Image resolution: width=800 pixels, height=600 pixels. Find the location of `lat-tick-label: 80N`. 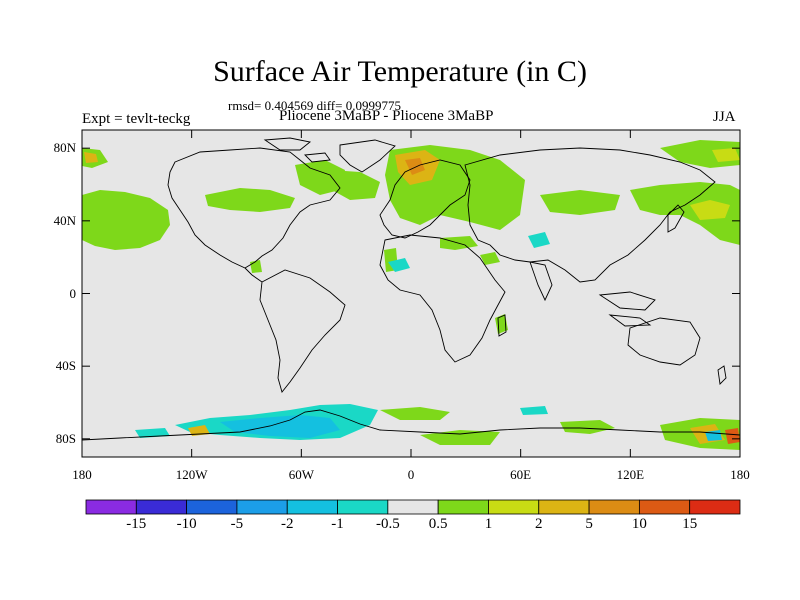

lat-tick-label: 80N is located at coordinates (64, 148).